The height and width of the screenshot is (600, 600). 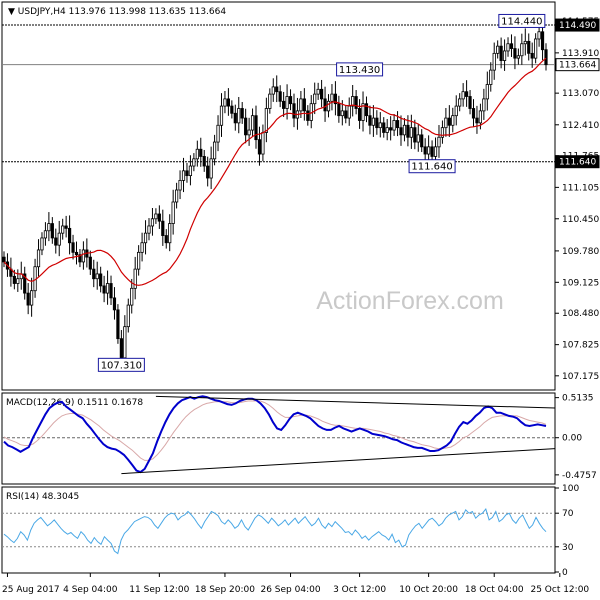 What do you see at coordinates (580, 54) in the screenshot?
I see `price-axis-label: 113.910` at bounding box center [580, 54].